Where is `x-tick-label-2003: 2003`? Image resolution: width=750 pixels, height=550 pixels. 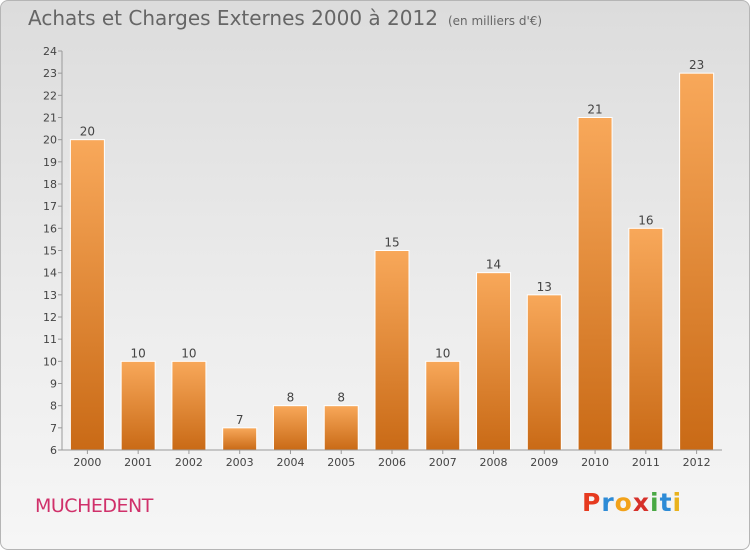 x-tick-label-2003: 2003 is located at coordinates (240, 462).